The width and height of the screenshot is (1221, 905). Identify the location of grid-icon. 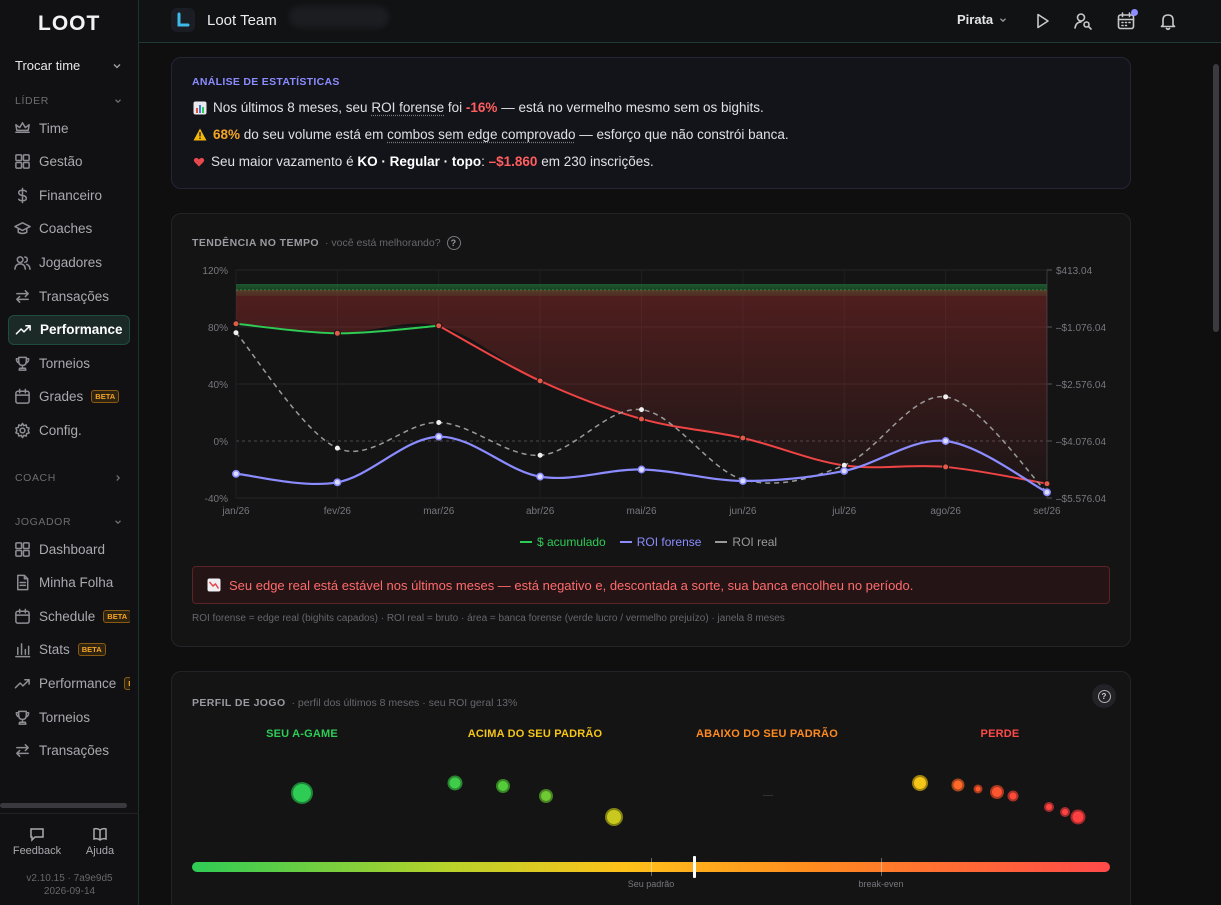
(22, 549).